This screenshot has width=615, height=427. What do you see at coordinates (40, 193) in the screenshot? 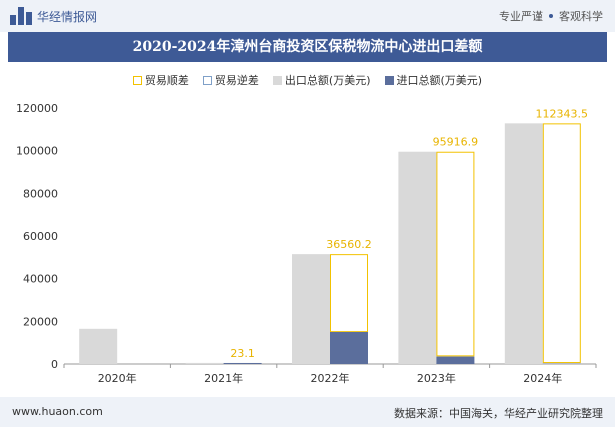
I see `y-tick-label: 80000` at bounding box center [40, 193].